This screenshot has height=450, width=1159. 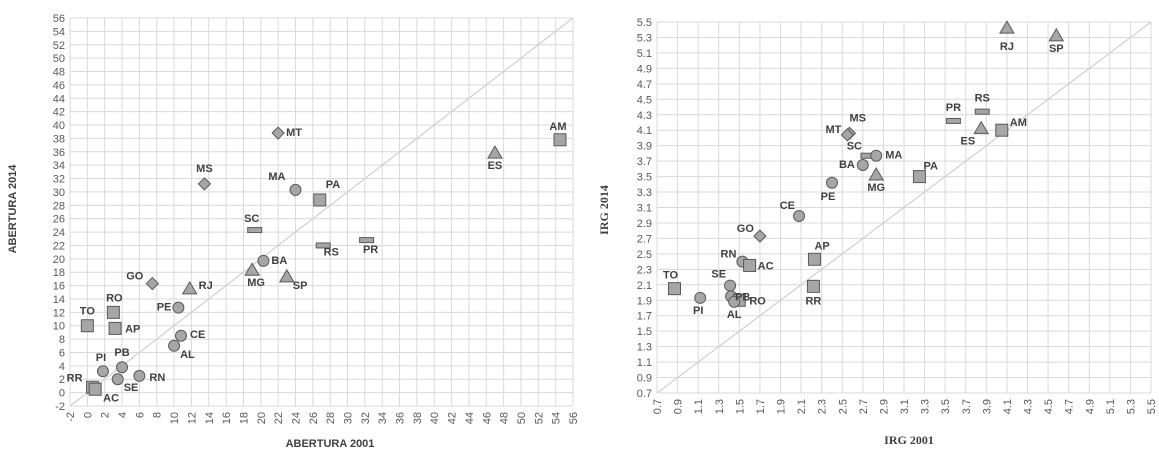 What do you see at coordinates (644, 38) in the screenshot?
I see `y-tick-label: 5.3` at bounding box center [644, 38].